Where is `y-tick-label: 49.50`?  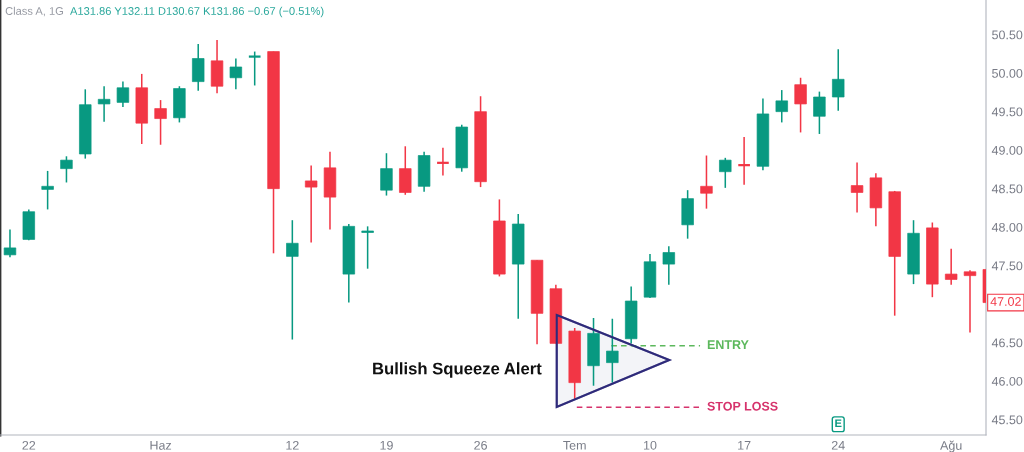
y-tick-label: 49.50 is located at coordinates (1007, 112).